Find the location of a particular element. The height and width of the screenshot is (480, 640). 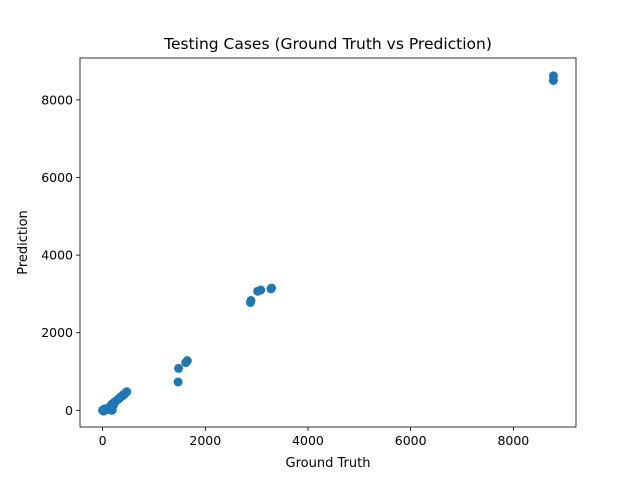

x-tick-label: 6000 is located at coordinates (411, 440).